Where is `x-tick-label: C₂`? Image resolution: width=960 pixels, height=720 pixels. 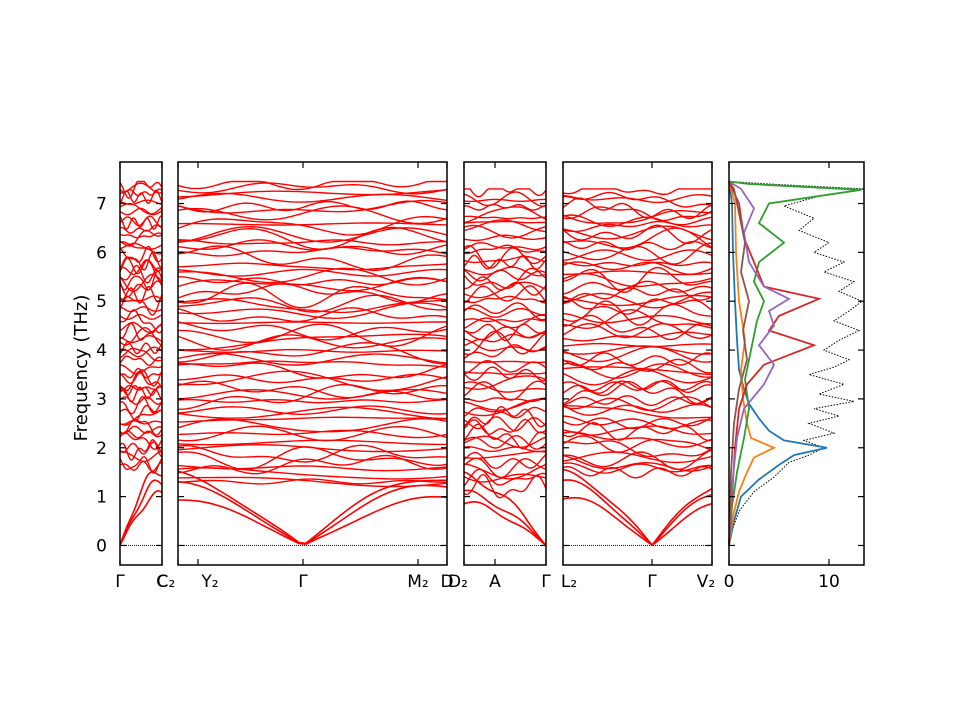
x-tick-label: C₂ is located at coordinates (166, 582).